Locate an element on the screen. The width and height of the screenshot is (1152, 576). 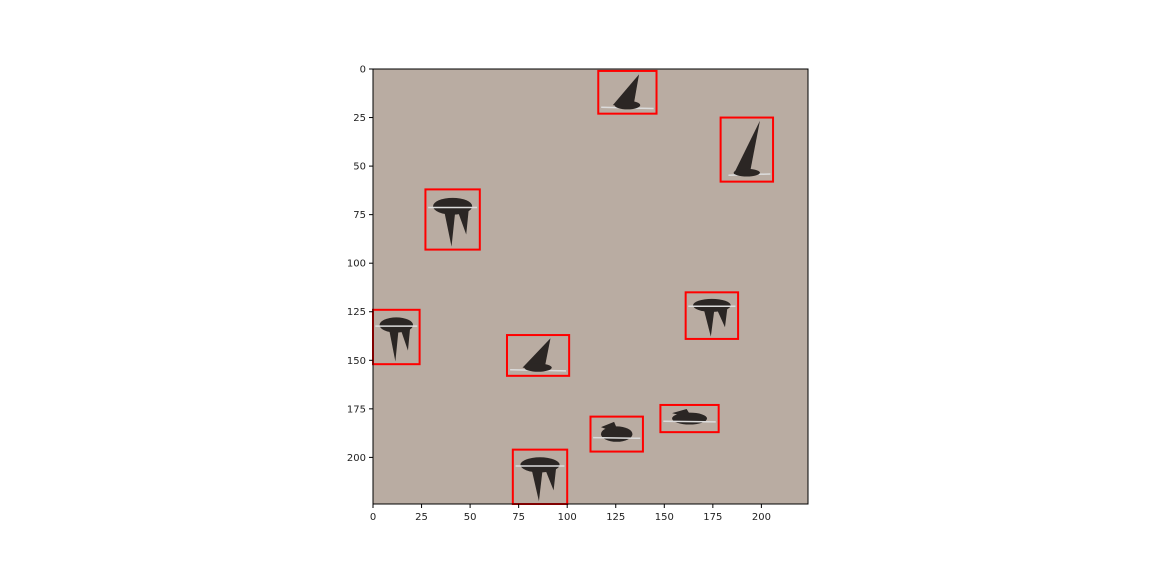
x-tick-label-150: 150 is located at coordinates (664, 517).